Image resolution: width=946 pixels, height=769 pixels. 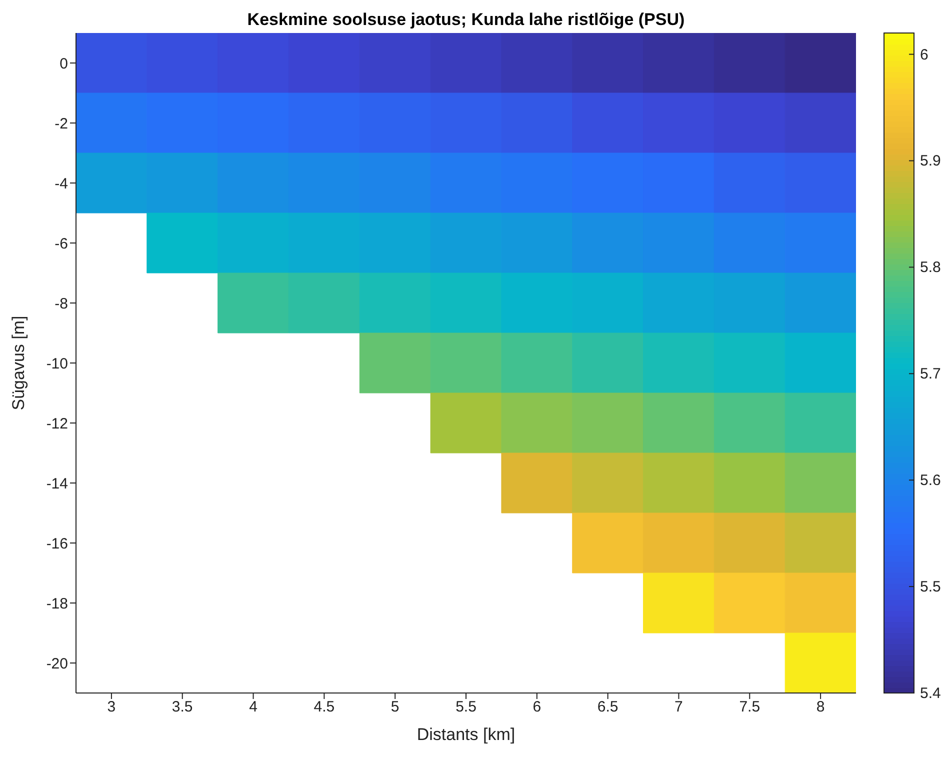 I want to click on color-bar-label: 5.4, so click(x=930, y=693).